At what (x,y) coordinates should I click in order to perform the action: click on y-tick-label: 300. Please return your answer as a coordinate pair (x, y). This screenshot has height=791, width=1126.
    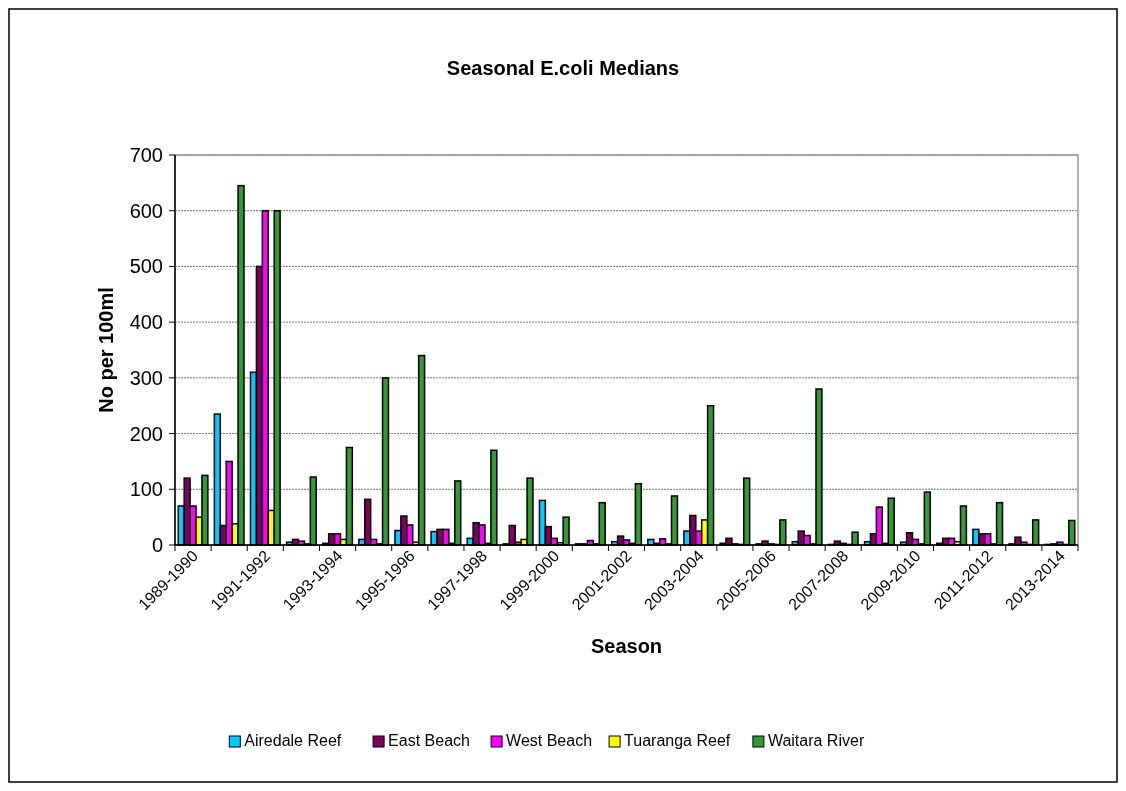
    Looking at the image, I should click on (146, 377).